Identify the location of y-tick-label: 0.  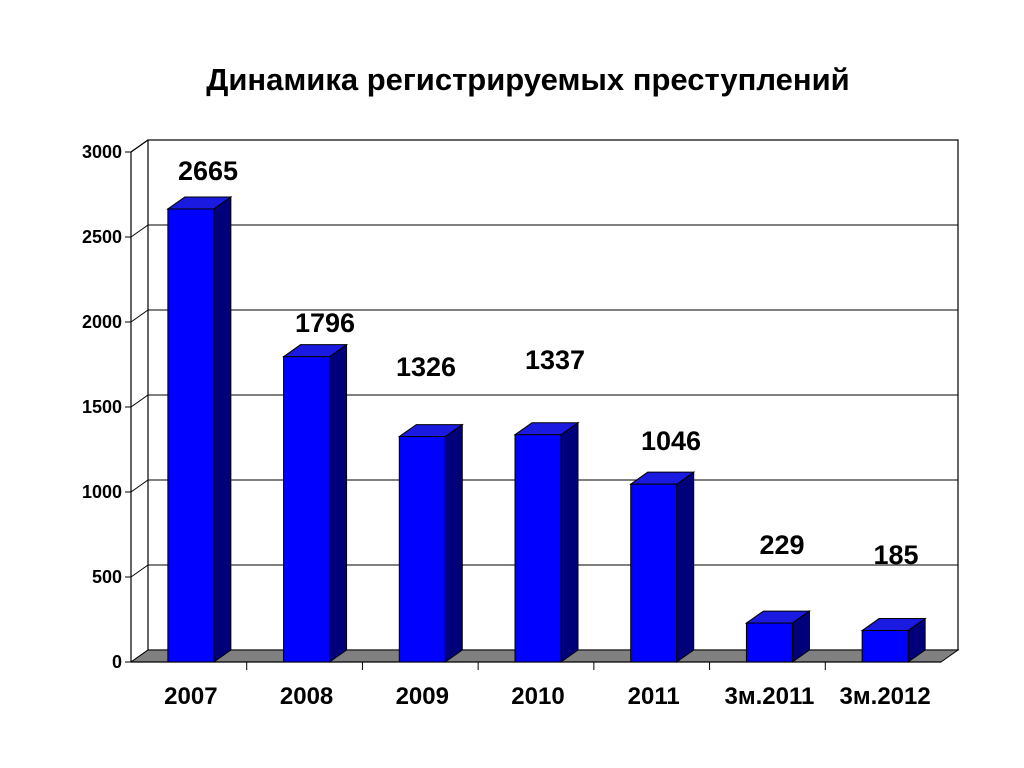
(117, 662).